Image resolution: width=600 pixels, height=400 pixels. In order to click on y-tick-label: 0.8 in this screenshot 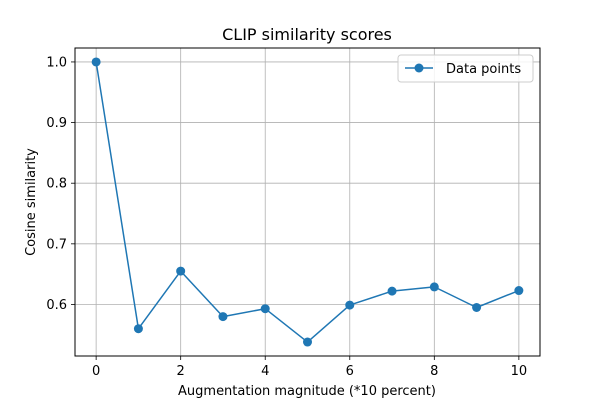, I will do `click(56, 184)`.